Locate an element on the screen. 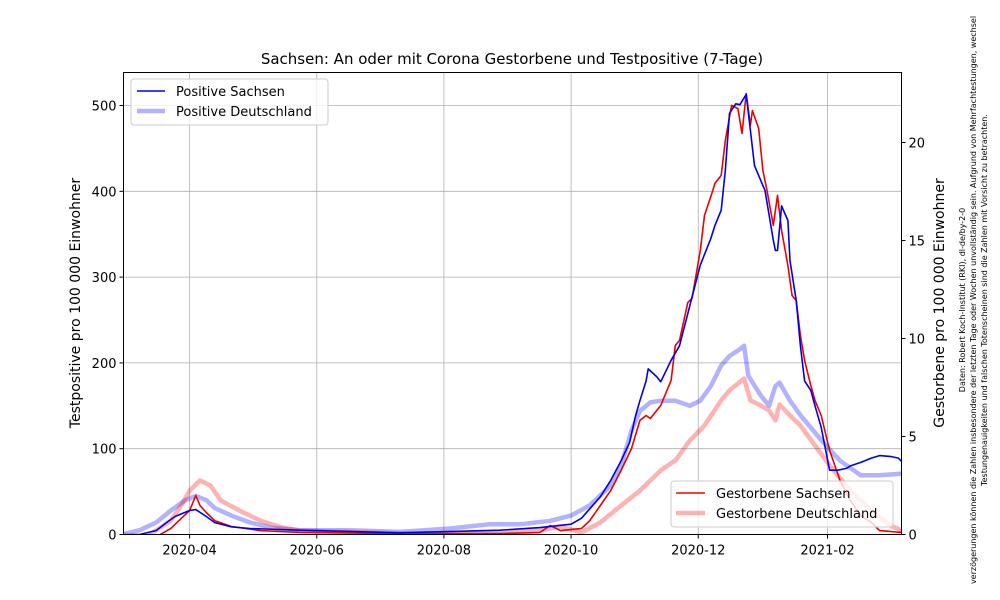 This screenshot has height=600, width=1000. y-tick-label: 400 is located at coordinates (104, 192).